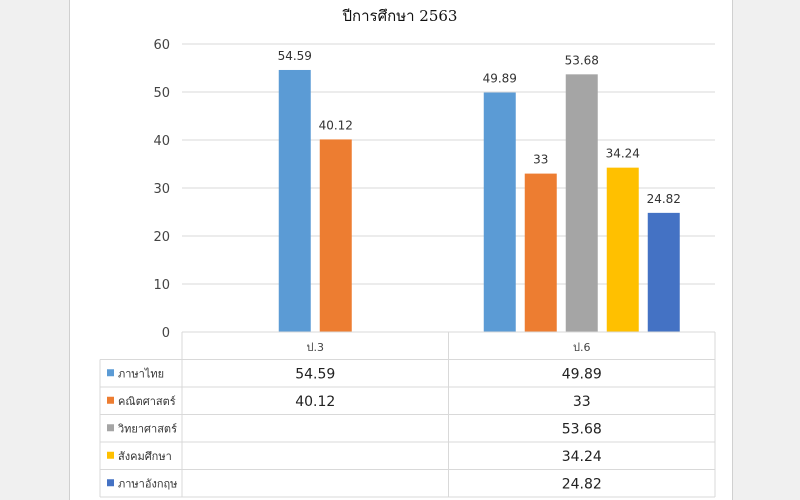 The height and width of the screenshot is (500, 800). What do you see at coordinates (147, 401) in the screenshot?
I see `legend-label-2: คณิตศาสตร์` at bounding box center [147, 401].